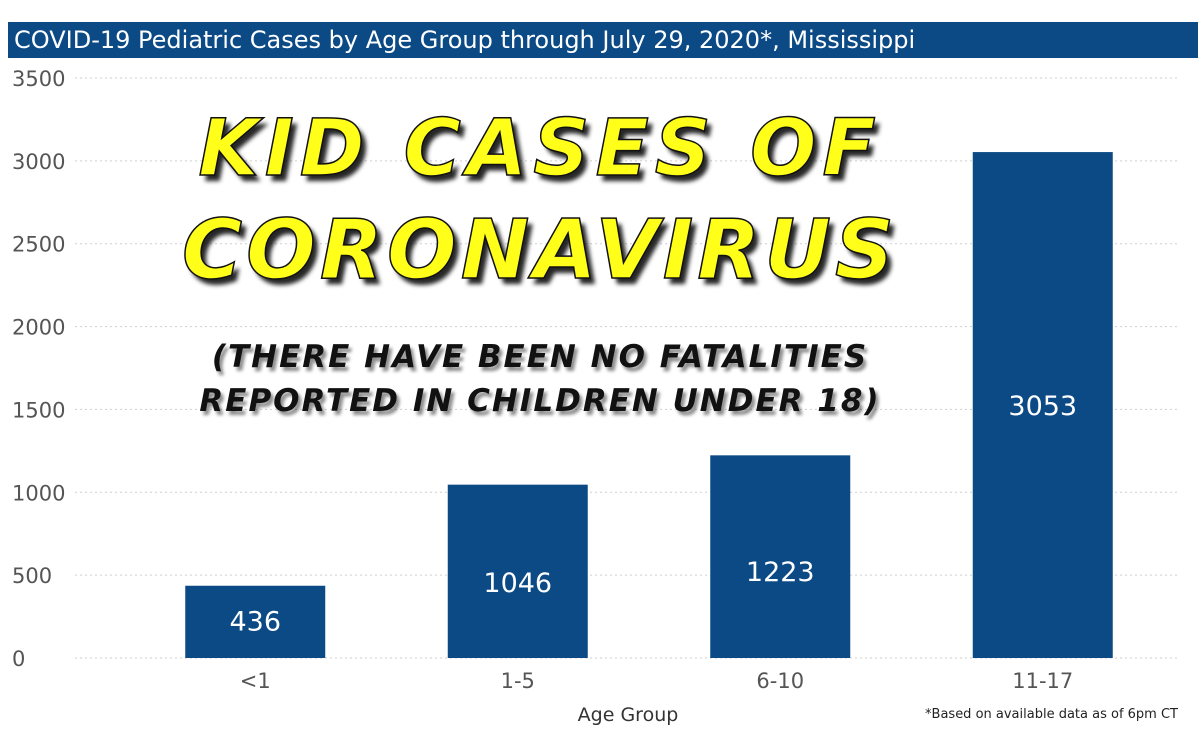  I want to click on y-axis-ticks: 0 500 1000 1500 2000 2500 3000 3500, so click(38, 369).